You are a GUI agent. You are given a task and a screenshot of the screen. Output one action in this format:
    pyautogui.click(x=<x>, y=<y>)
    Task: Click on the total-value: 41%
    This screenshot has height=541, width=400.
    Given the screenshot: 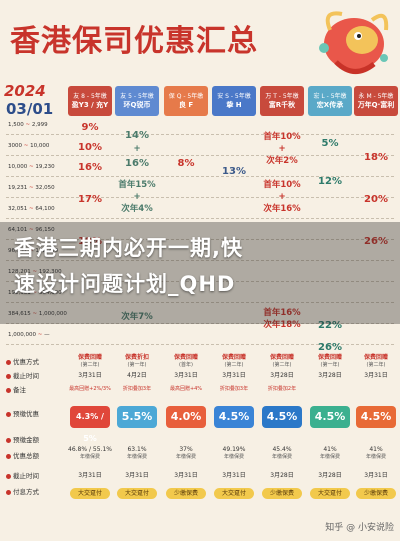 What is the action you would take?
    pyautogui.click(x=376, y=449)
    